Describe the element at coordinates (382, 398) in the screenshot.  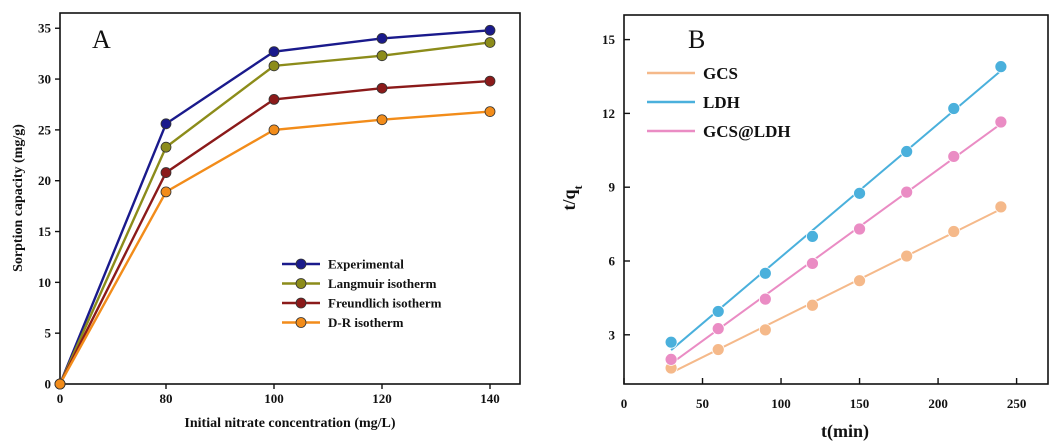
I see `x-tick-label: 120` at that location.